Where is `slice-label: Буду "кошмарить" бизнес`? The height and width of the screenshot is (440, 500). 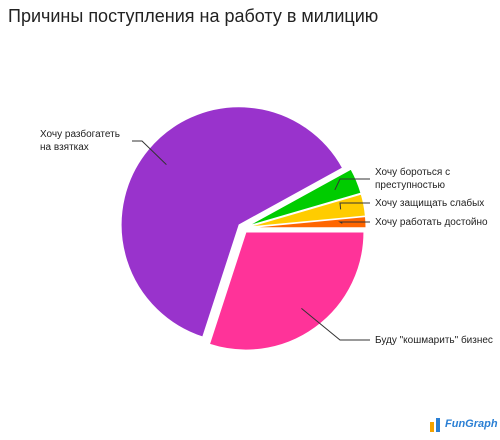 slice-label: Буду "кошмарить" бизнес is located at coordinates (434, 340).